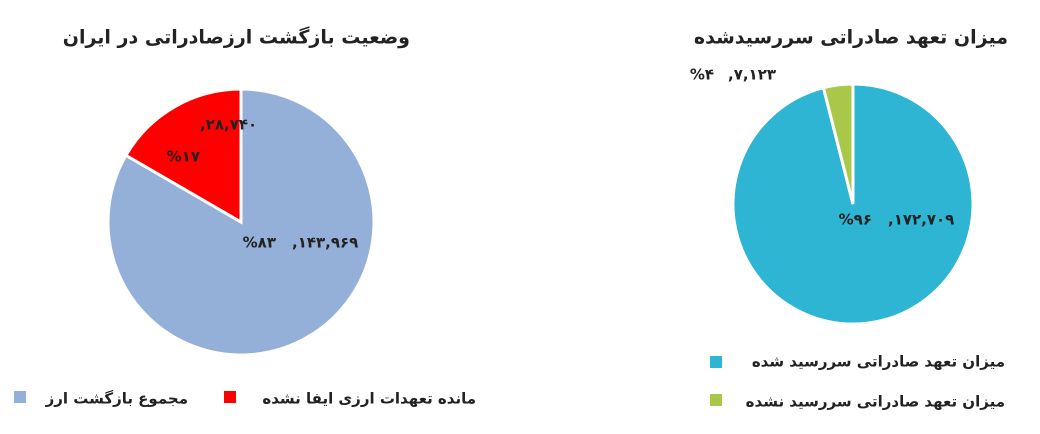 The image size is (1040, 434). I want to click on percent-label: %۴, so click(702, 75).